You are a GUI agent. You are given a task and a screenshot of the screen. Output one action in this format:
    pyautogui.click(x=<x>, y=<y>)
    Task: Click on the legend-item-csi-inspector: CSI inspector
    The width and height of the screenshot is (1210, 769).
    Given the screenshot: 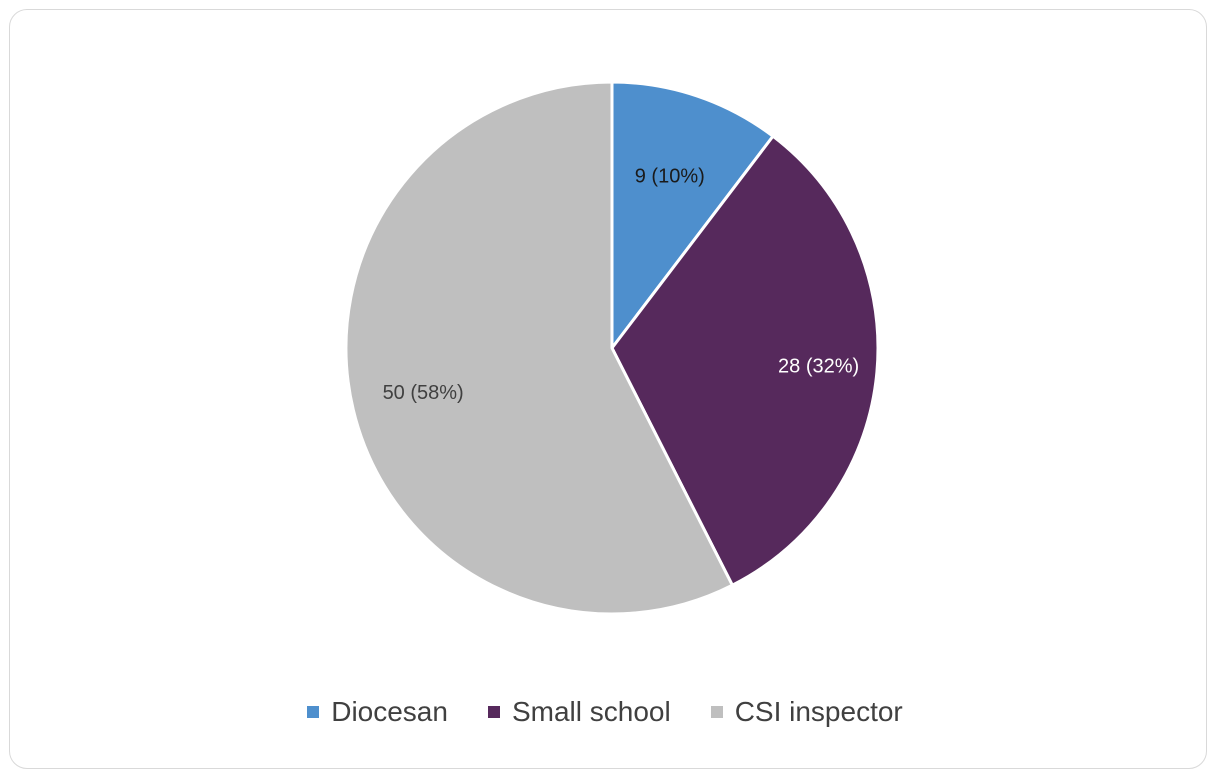 What is the action you would take?
    pyautogui.click(x=806, y=712)
    